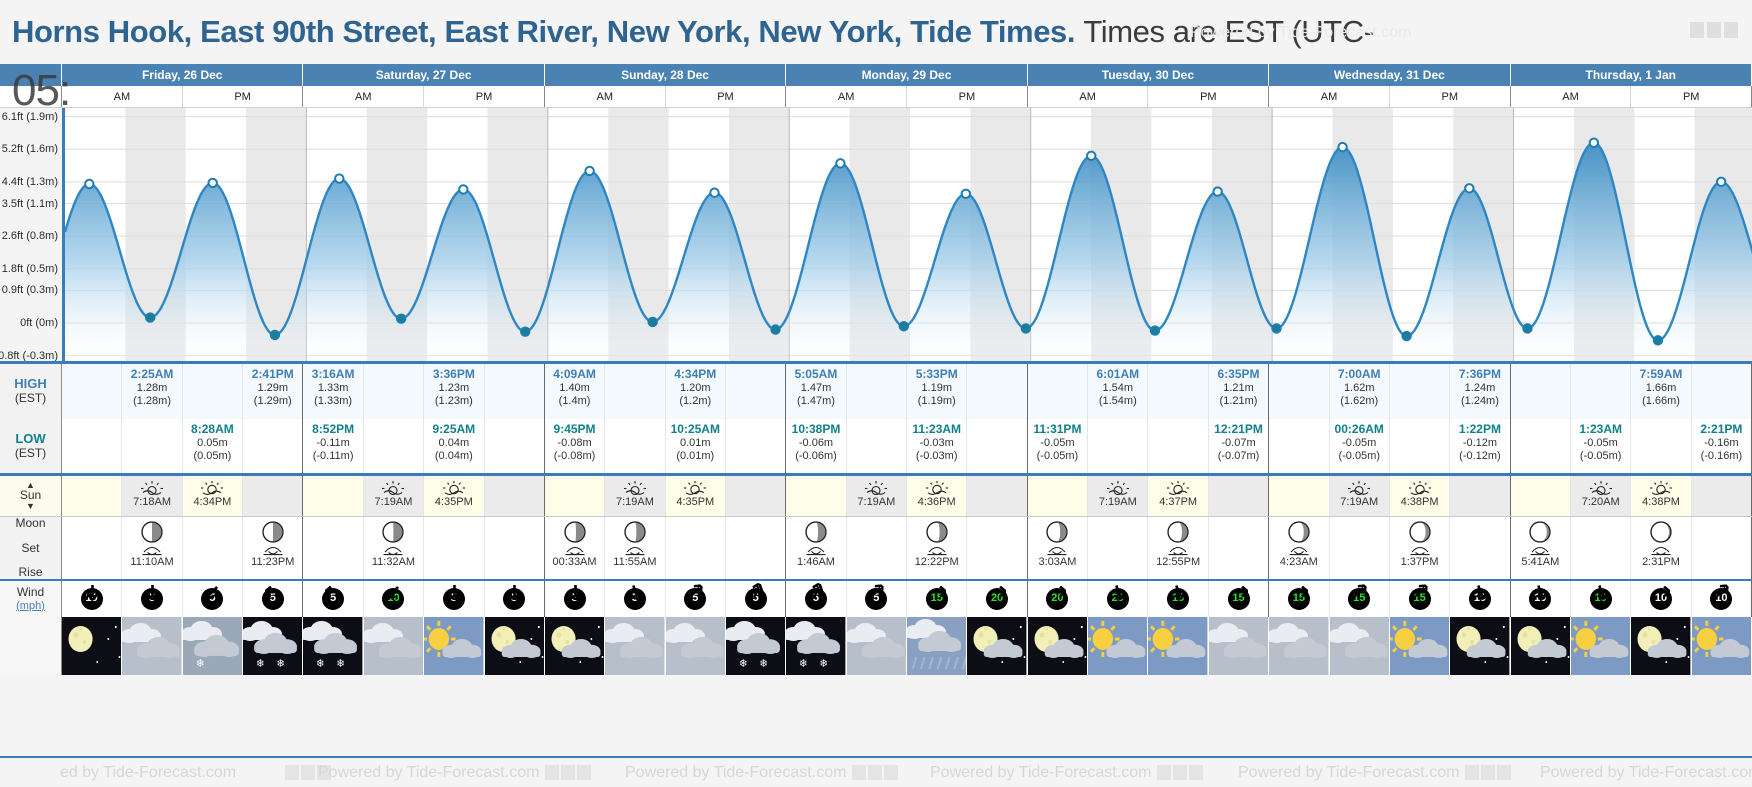 Image resolution: width=1752 pixels, height=787 pixels. Describe the element at coordinates (1359, 442) in the screenshot. I see `low-tide-height: -0.05m` at that location.